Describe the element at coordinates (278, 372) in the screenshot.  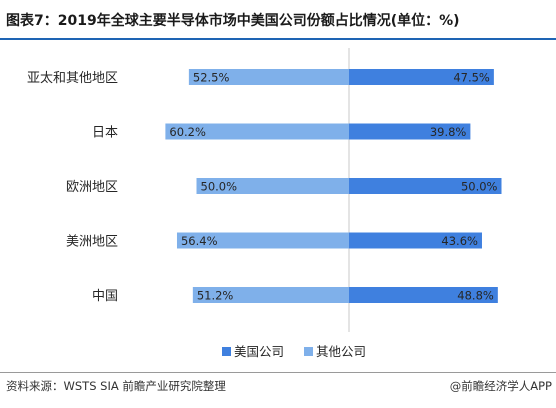
I see `source-divider` at that location.